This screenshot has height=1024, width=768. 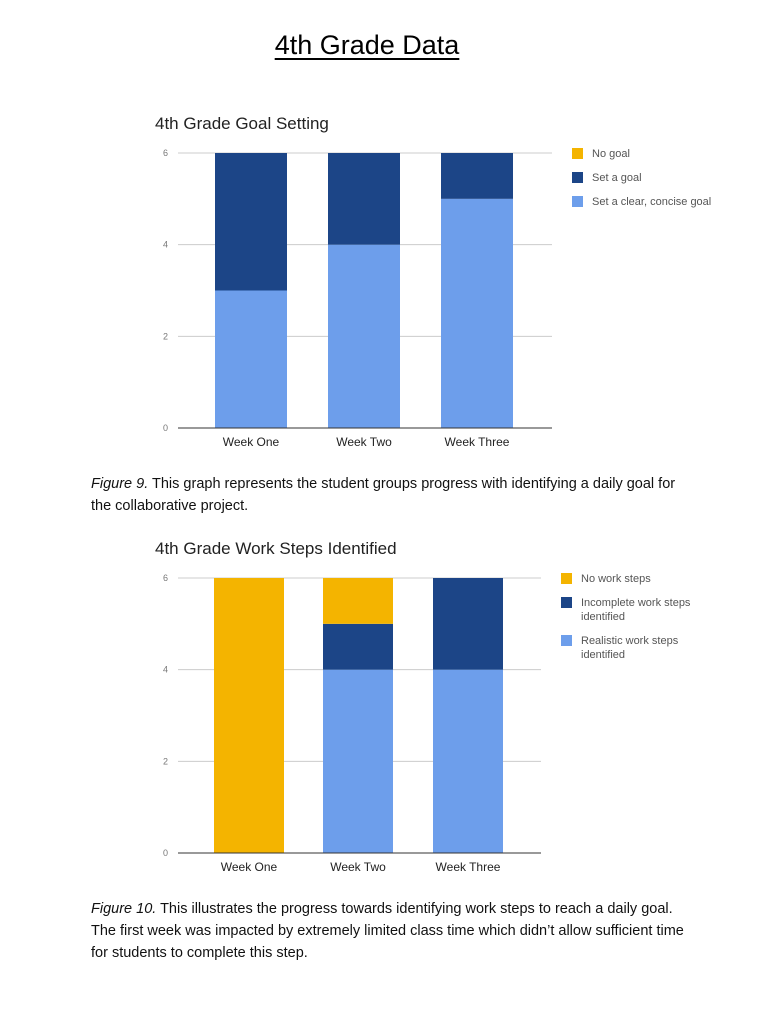 I want to click on legend-item: Set a clear, concise goal, so click(x=657, y=202).